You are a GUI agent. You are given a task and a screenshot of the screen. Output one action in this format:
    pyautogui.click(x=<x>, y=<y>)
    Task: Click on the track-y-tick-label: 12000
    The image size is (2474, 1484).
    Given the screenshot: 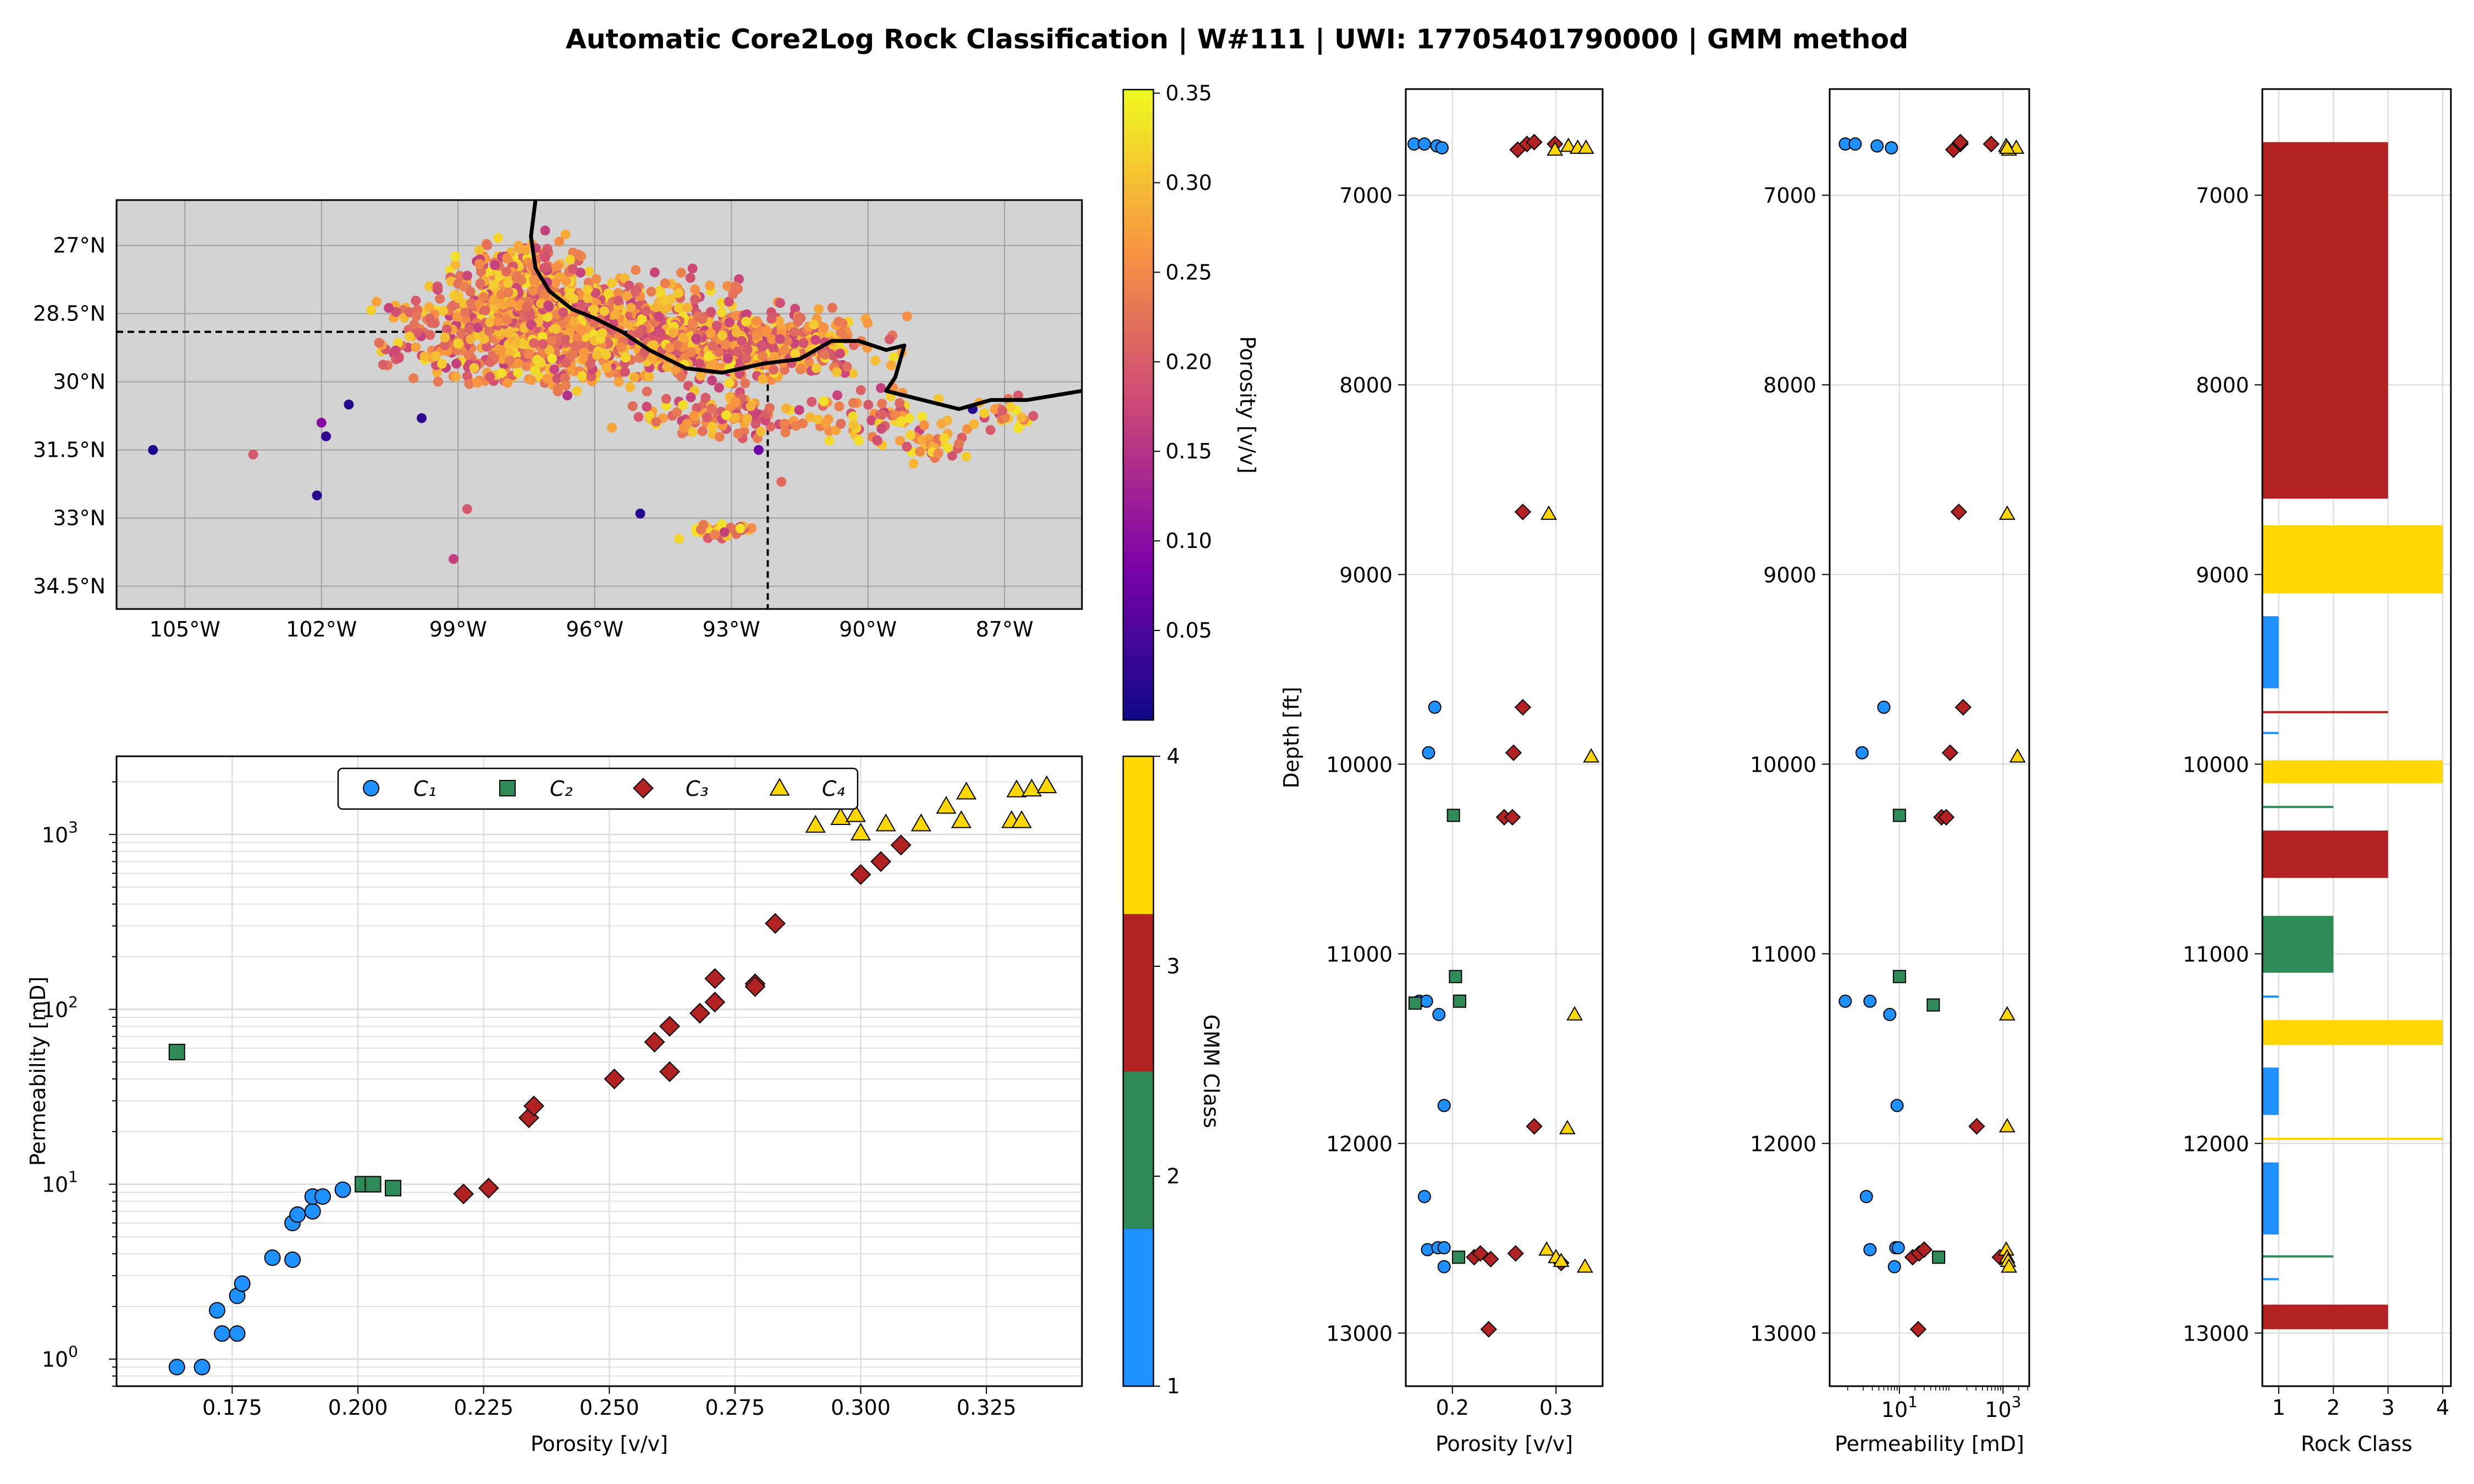 What is the action you would take?
    pyautogui.click(x=1783, y=1144)
    